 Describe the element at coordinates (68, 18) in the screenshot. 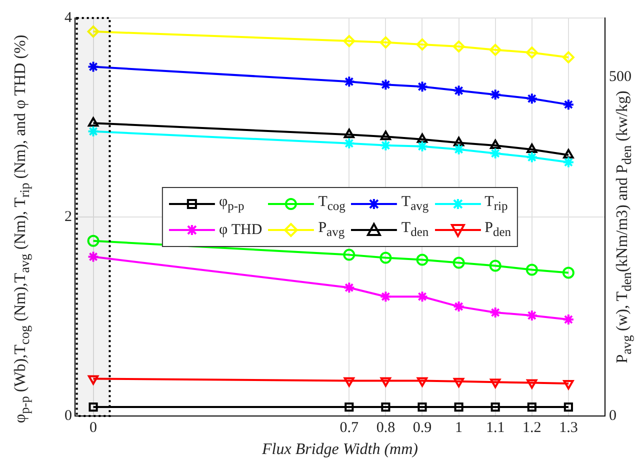

I see `y-tick-label: 4` at that location.